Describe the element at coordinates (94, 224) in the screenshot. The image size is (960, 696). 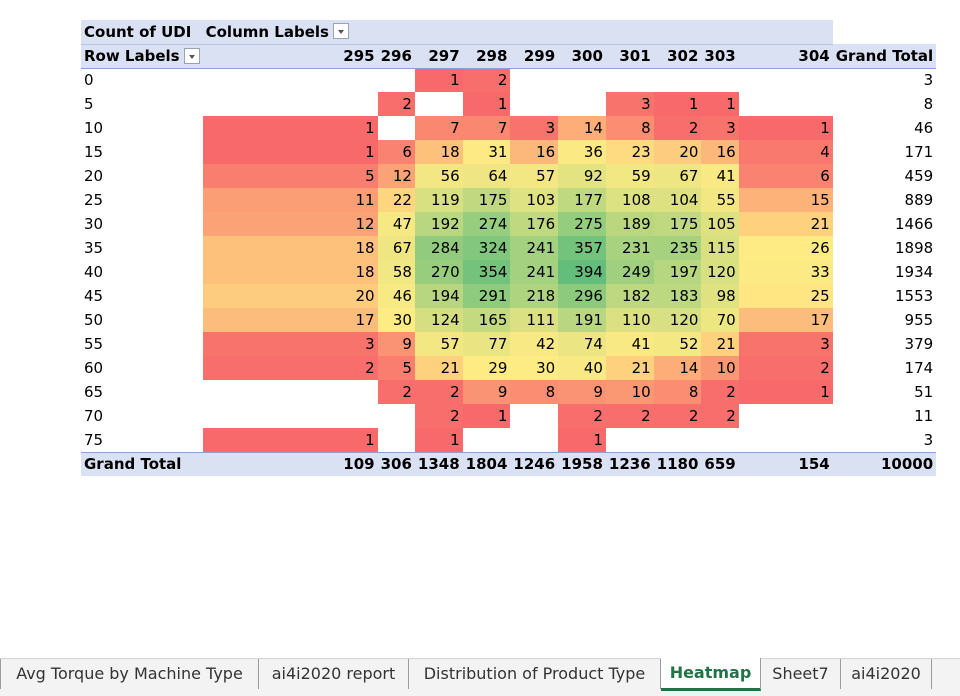
I see `row-label-cell: 30` at that location.